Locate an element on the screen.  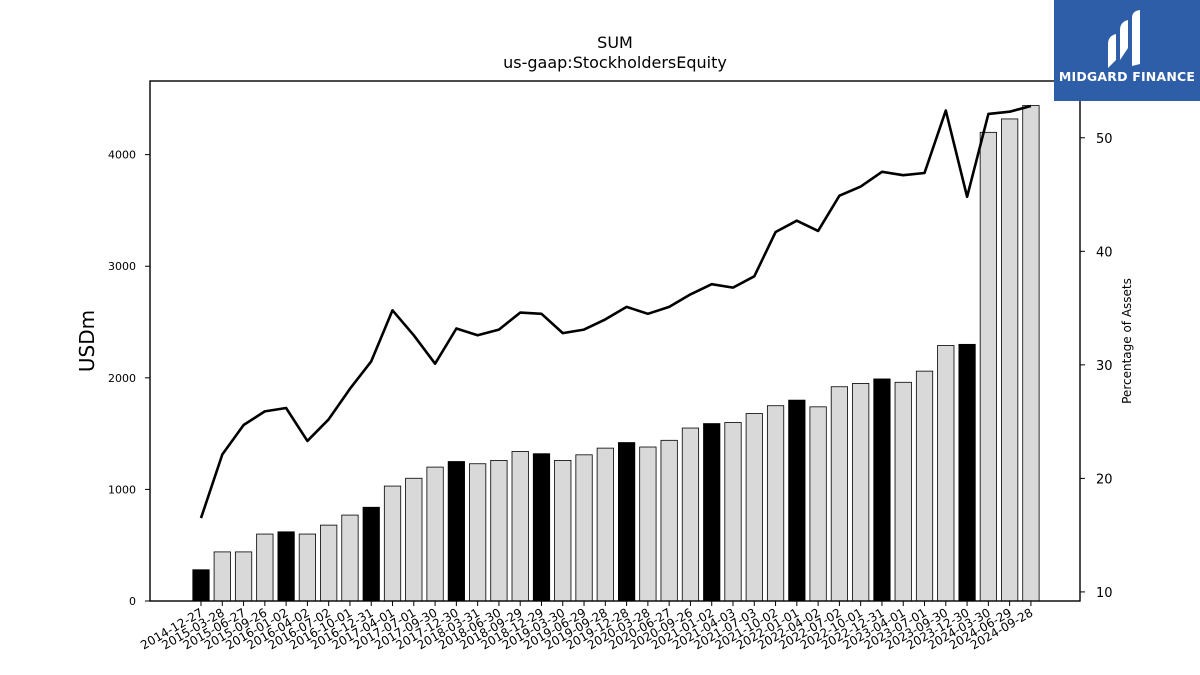
y2-tick-label: 20 is located at coordinates (1104, 479).